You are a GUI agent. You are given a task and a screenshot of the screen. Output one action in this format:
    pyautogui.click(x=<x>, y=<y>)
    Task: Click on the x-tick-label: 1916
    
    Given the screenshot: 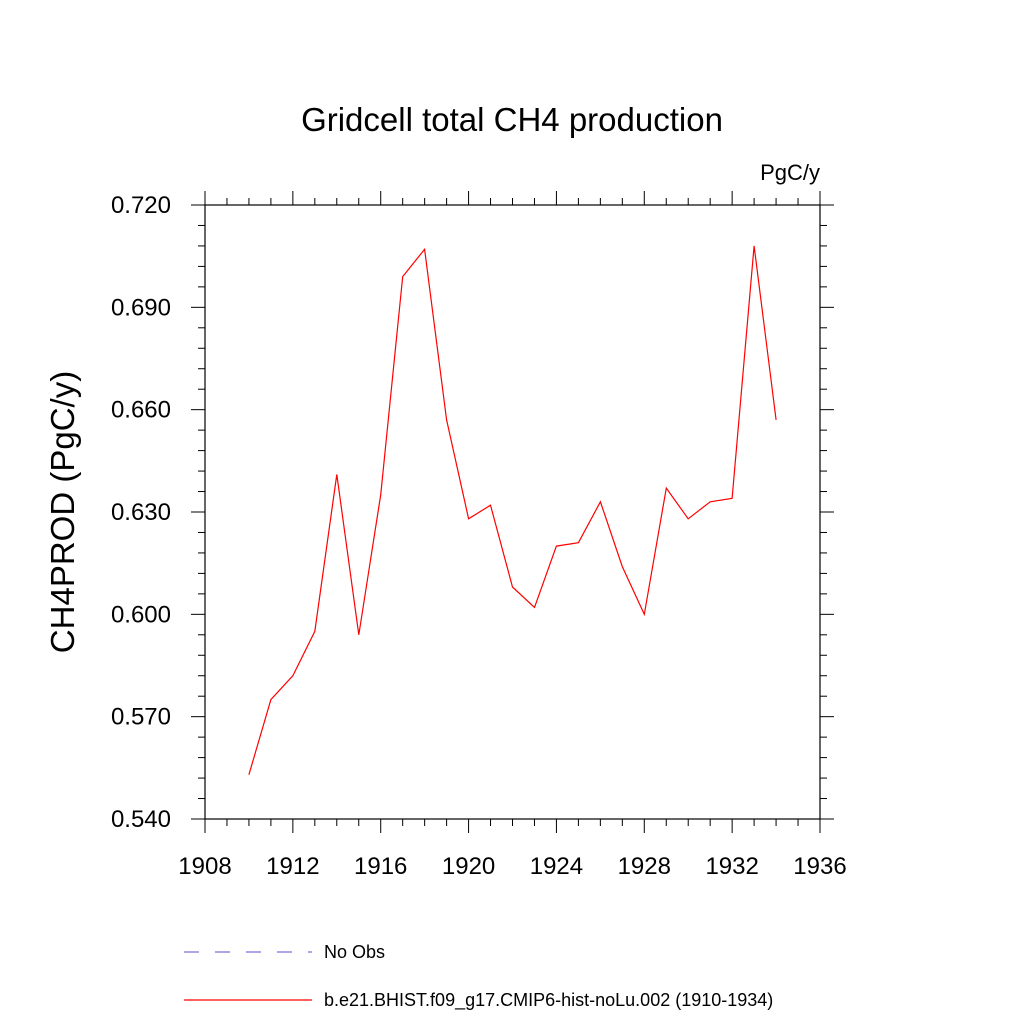 What is the action you would take?
    pyautogui.click(x=380, y=866)
    